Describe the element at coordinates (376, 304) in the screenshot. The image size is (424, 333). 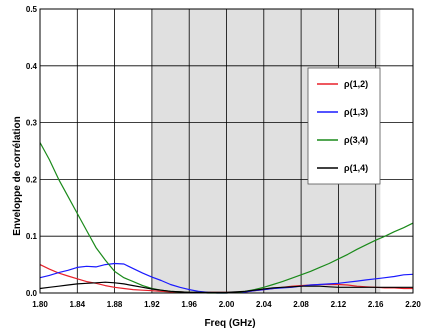
I see `x-tick-label: 2.16` at that location.